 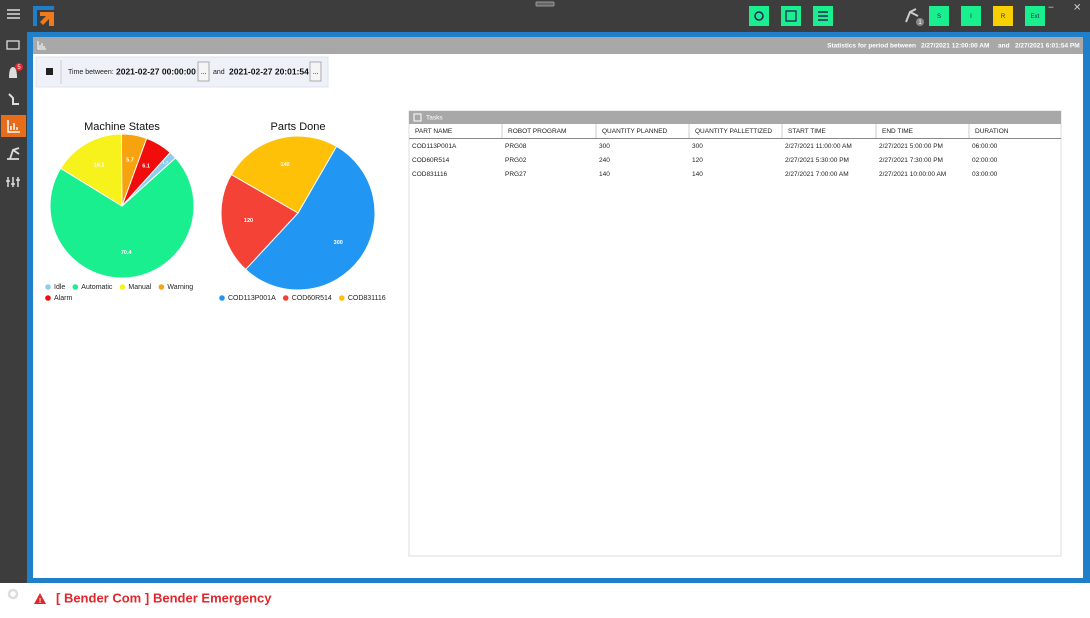 I want to click on logo, so click(x=43, y=16).